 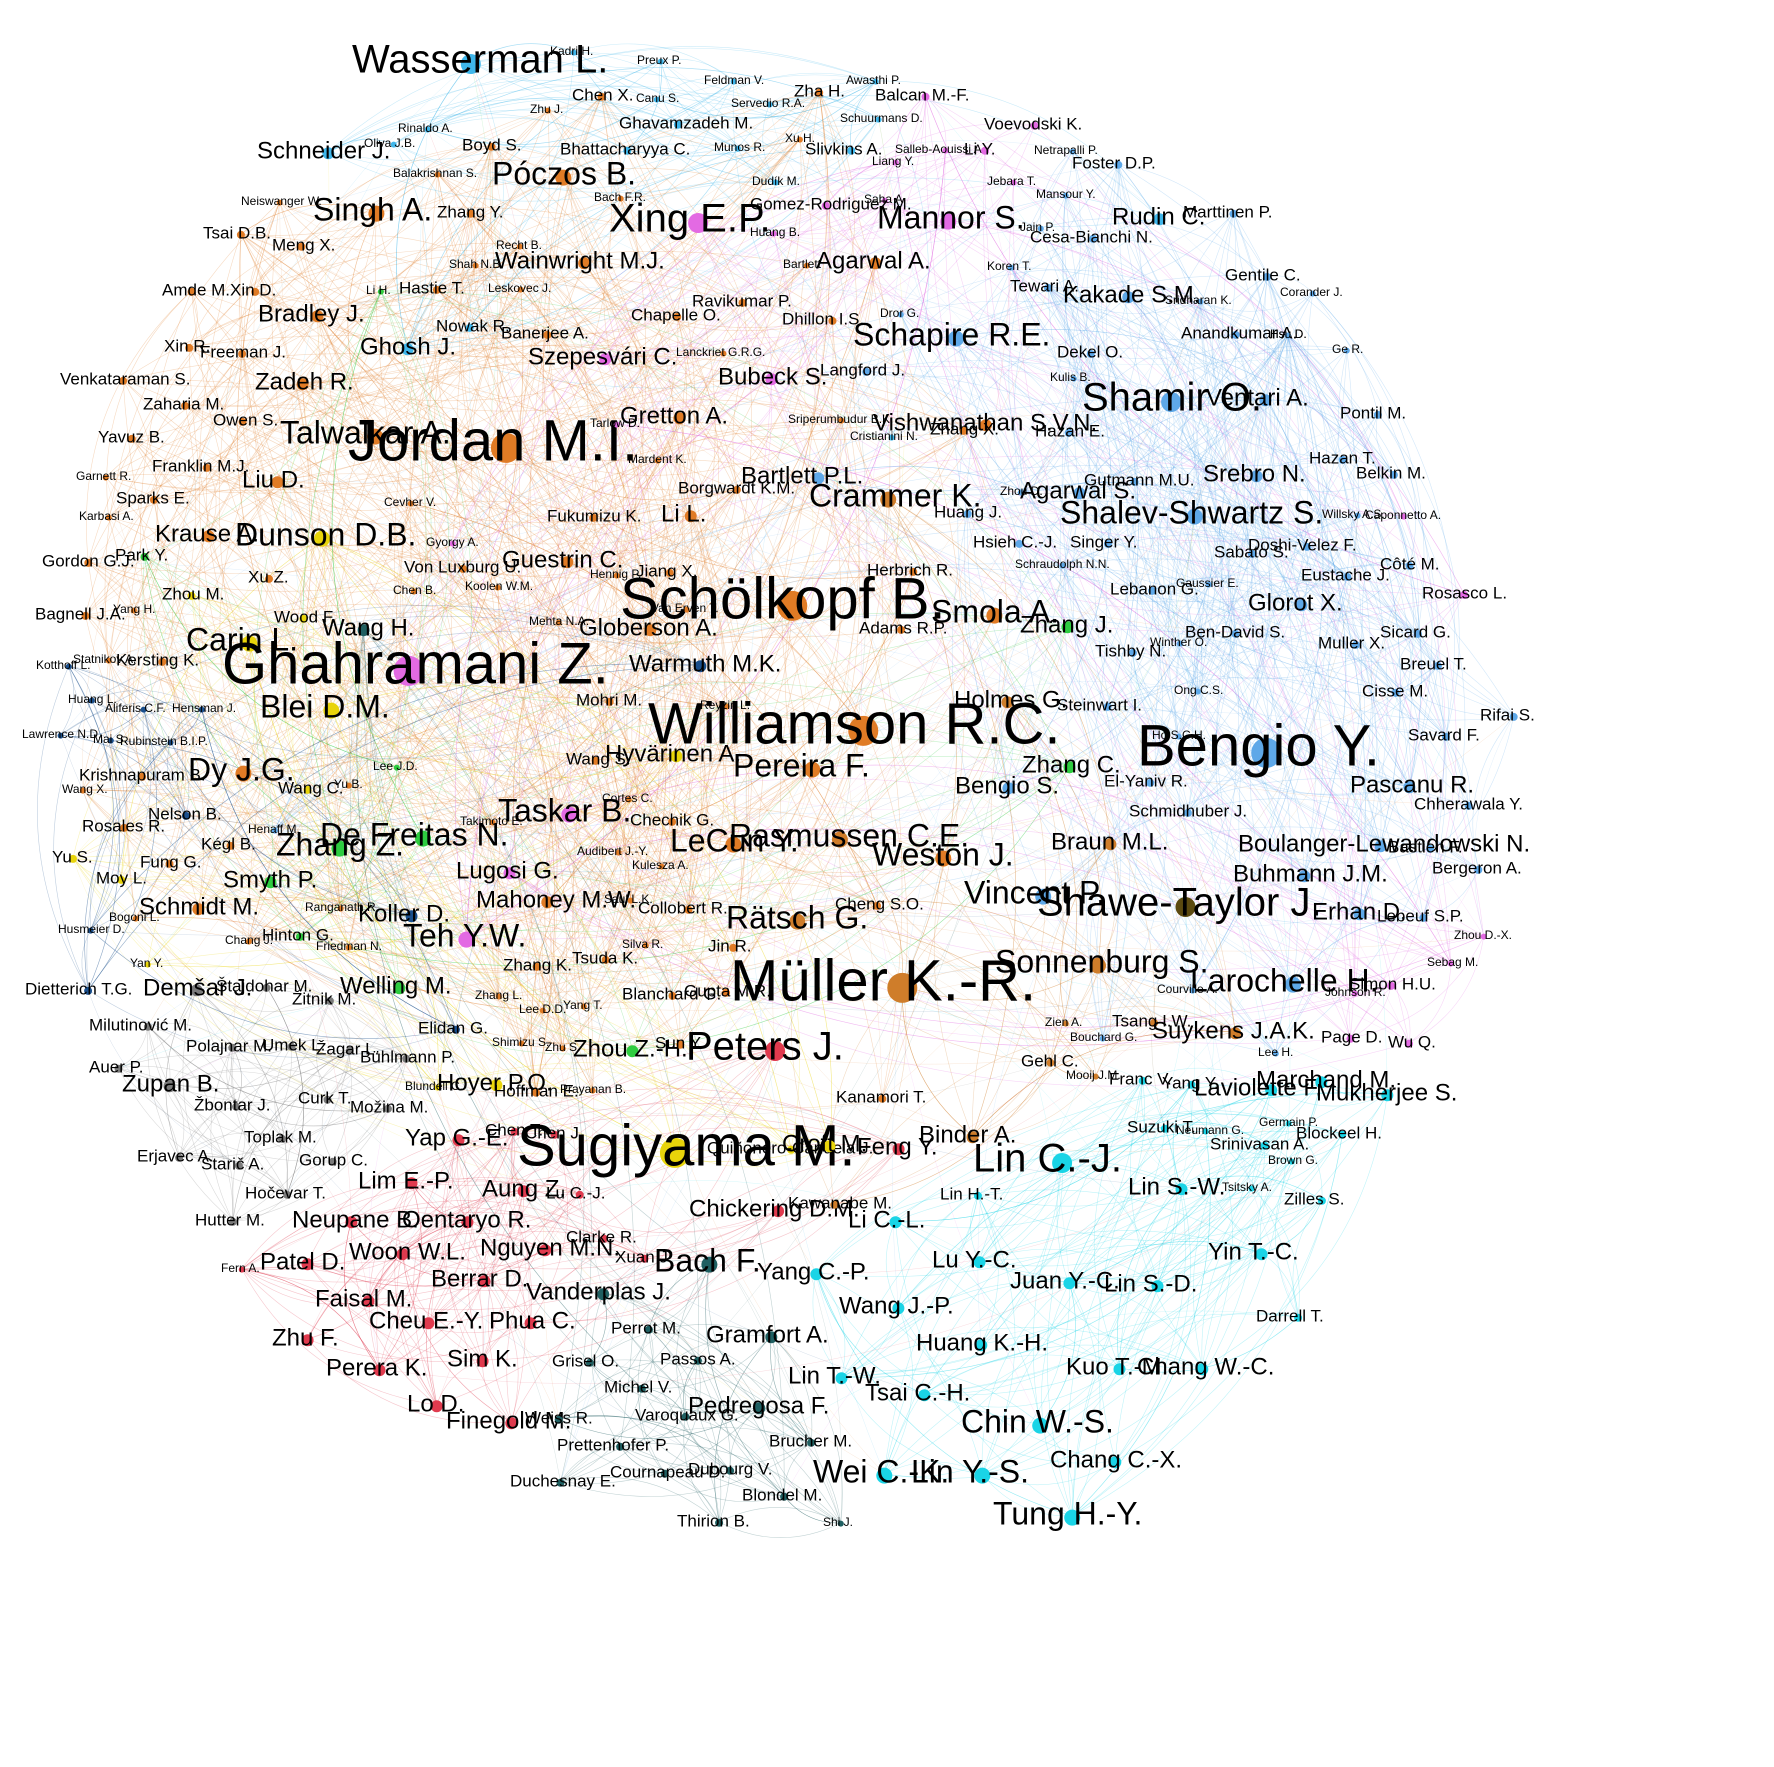 I want to click on author-label: Meng X., so click(x=303, y=244).